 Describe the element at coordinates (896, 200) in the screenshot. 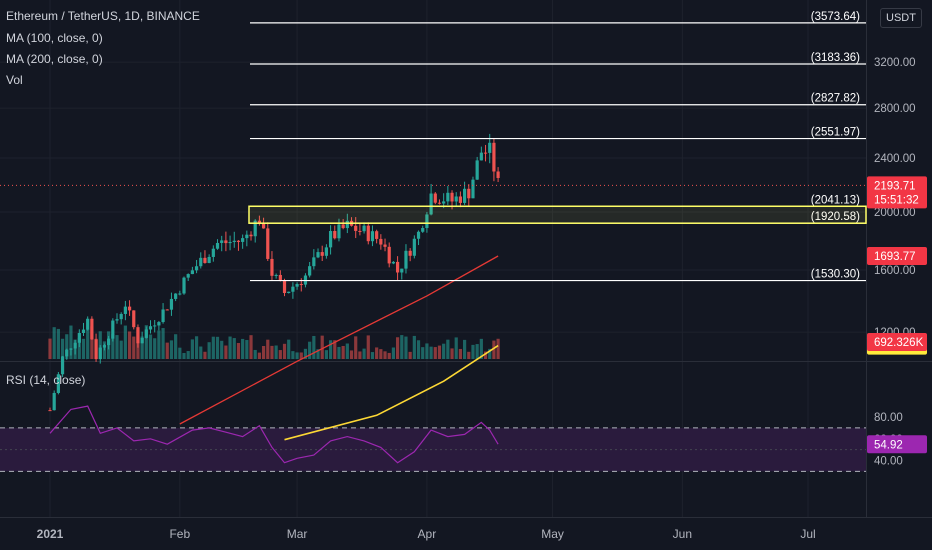

I see `last-price-badge-text: 15:51:32` at that location.